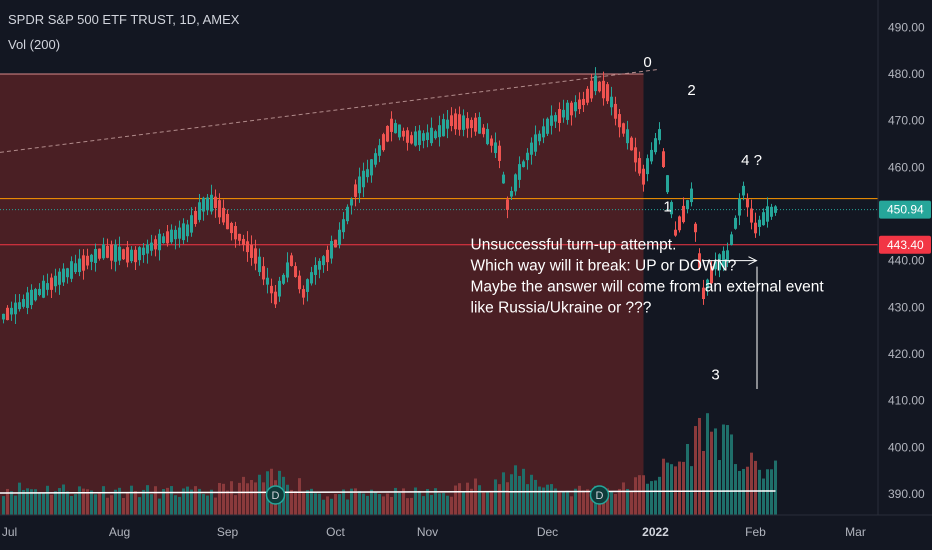 This screenshot has height=550, width=932. Describe the element at coordinates (906, 167) in the screenshot. I see `price-tick-label: 460.00` at that location.